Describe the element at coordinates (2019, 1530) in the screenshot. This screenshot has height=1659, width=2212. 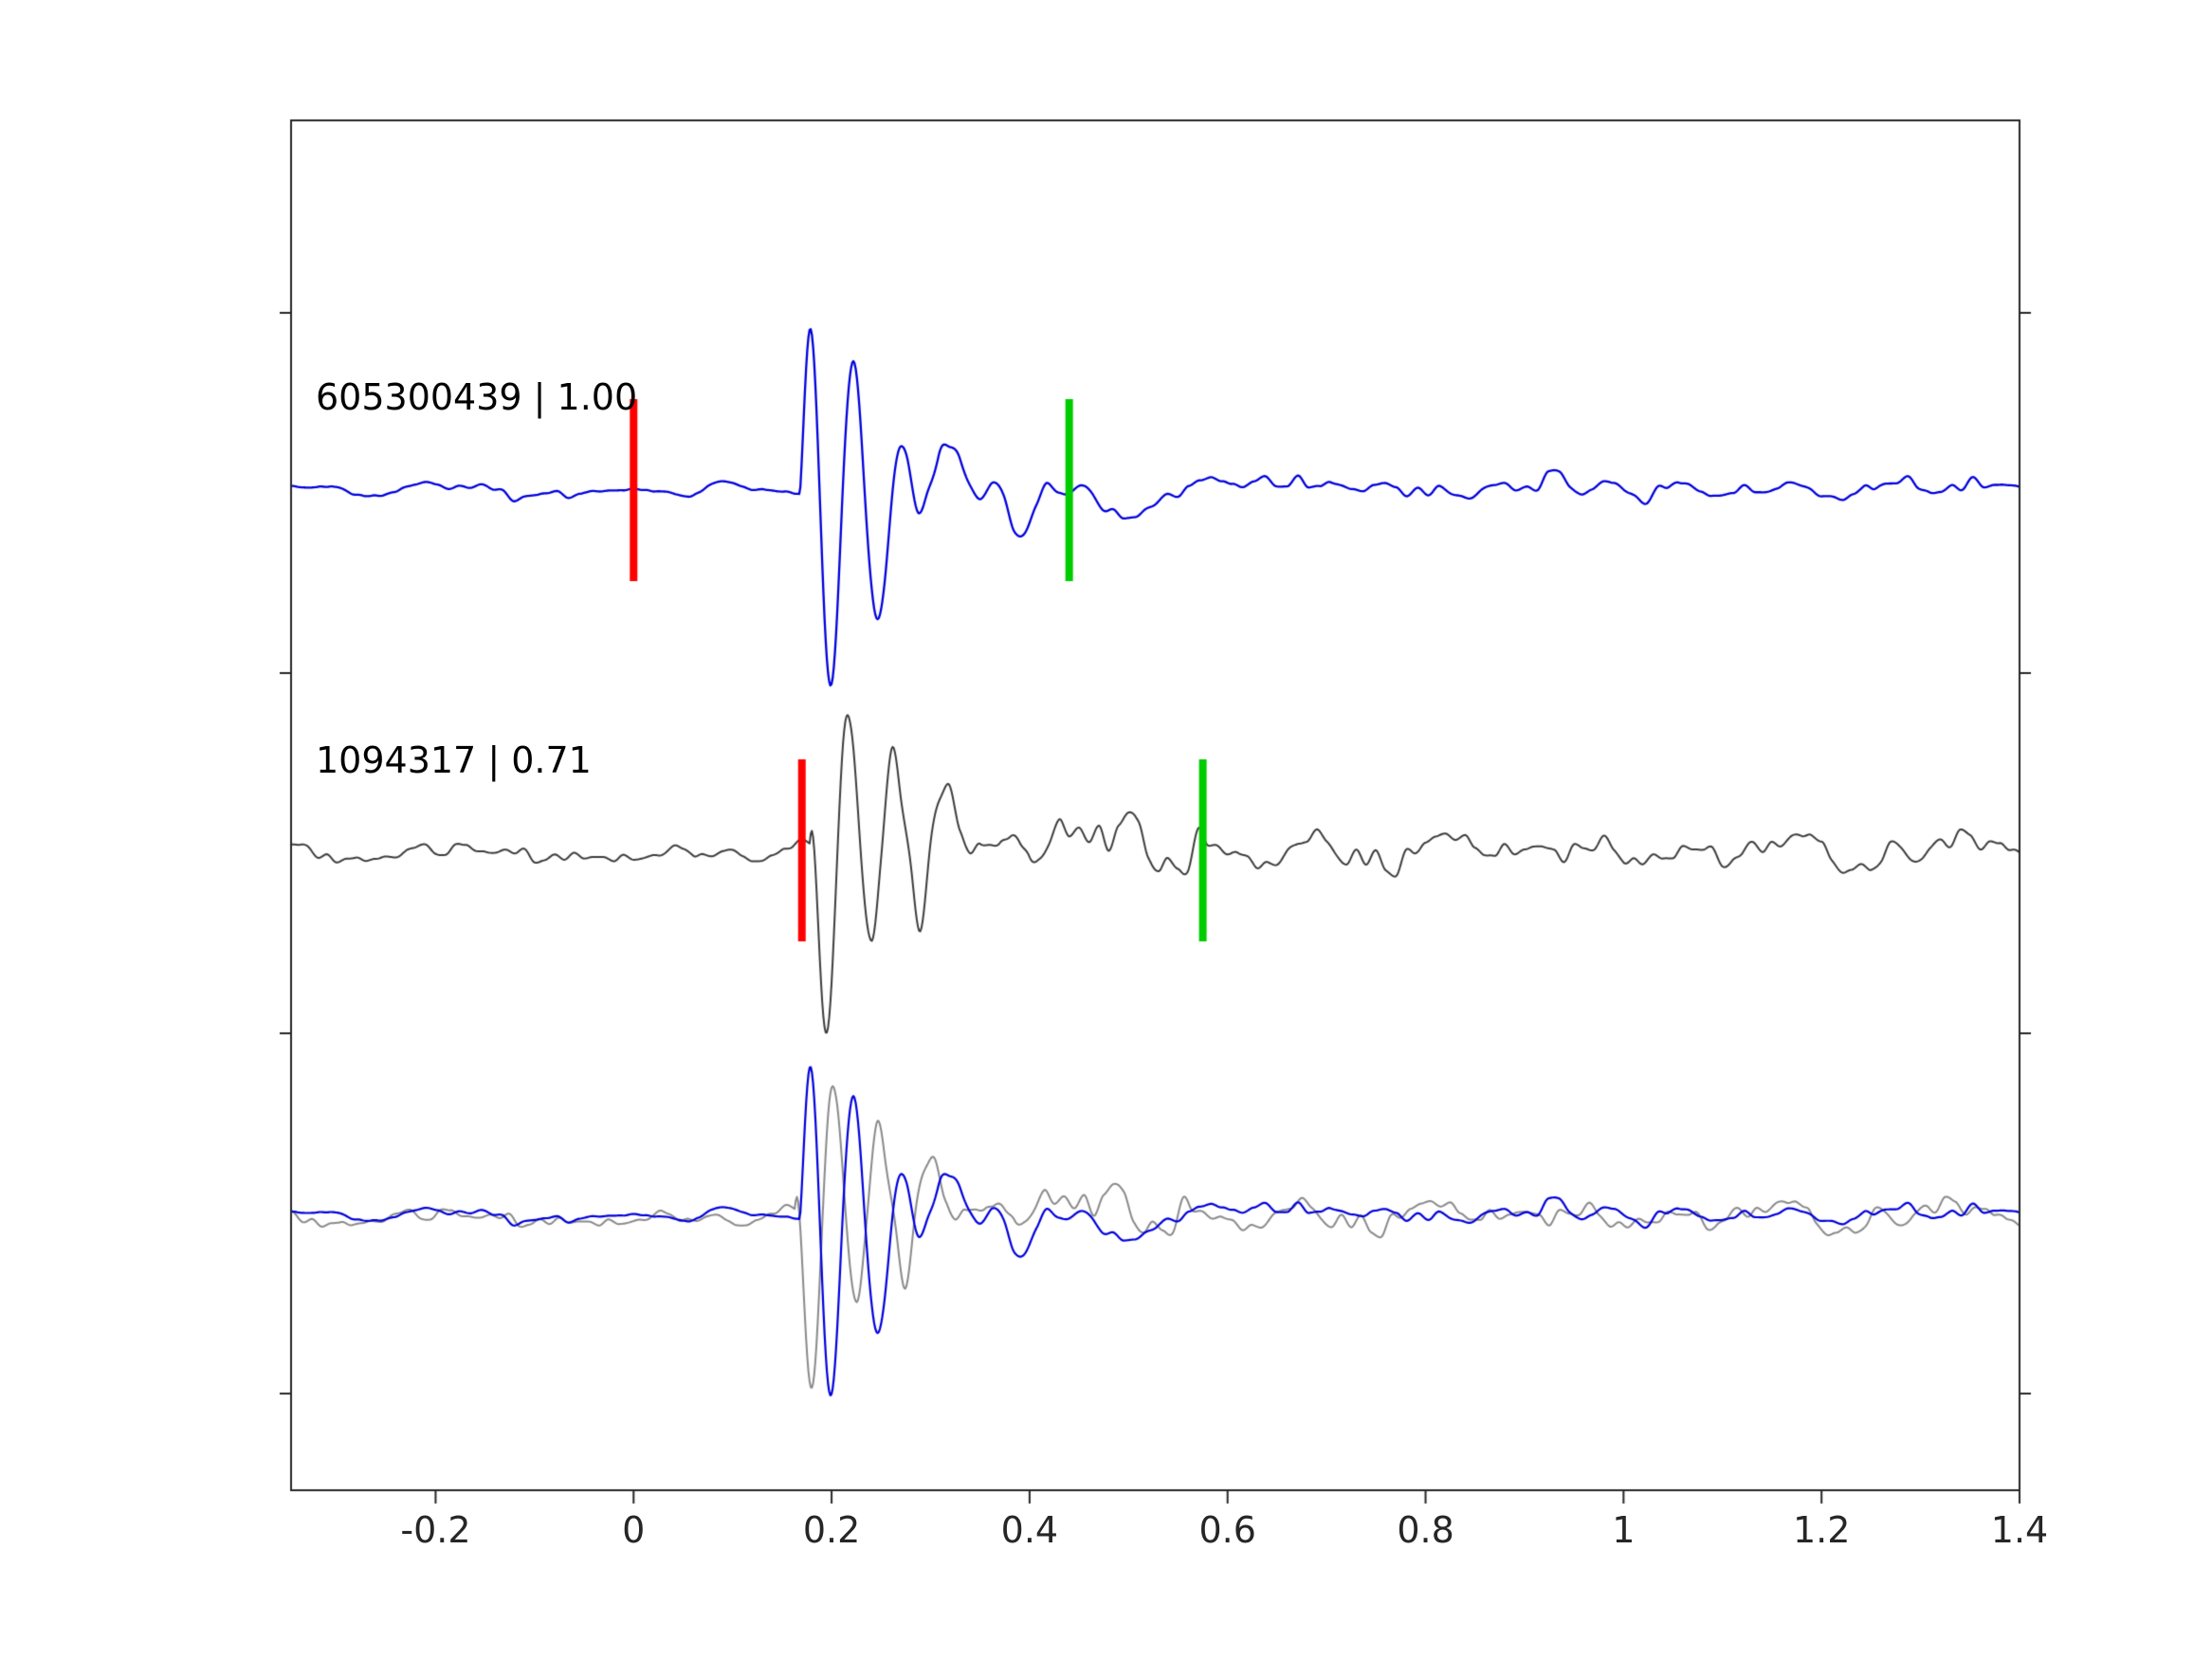
I see `x-tick-label: 1.4` at that location.